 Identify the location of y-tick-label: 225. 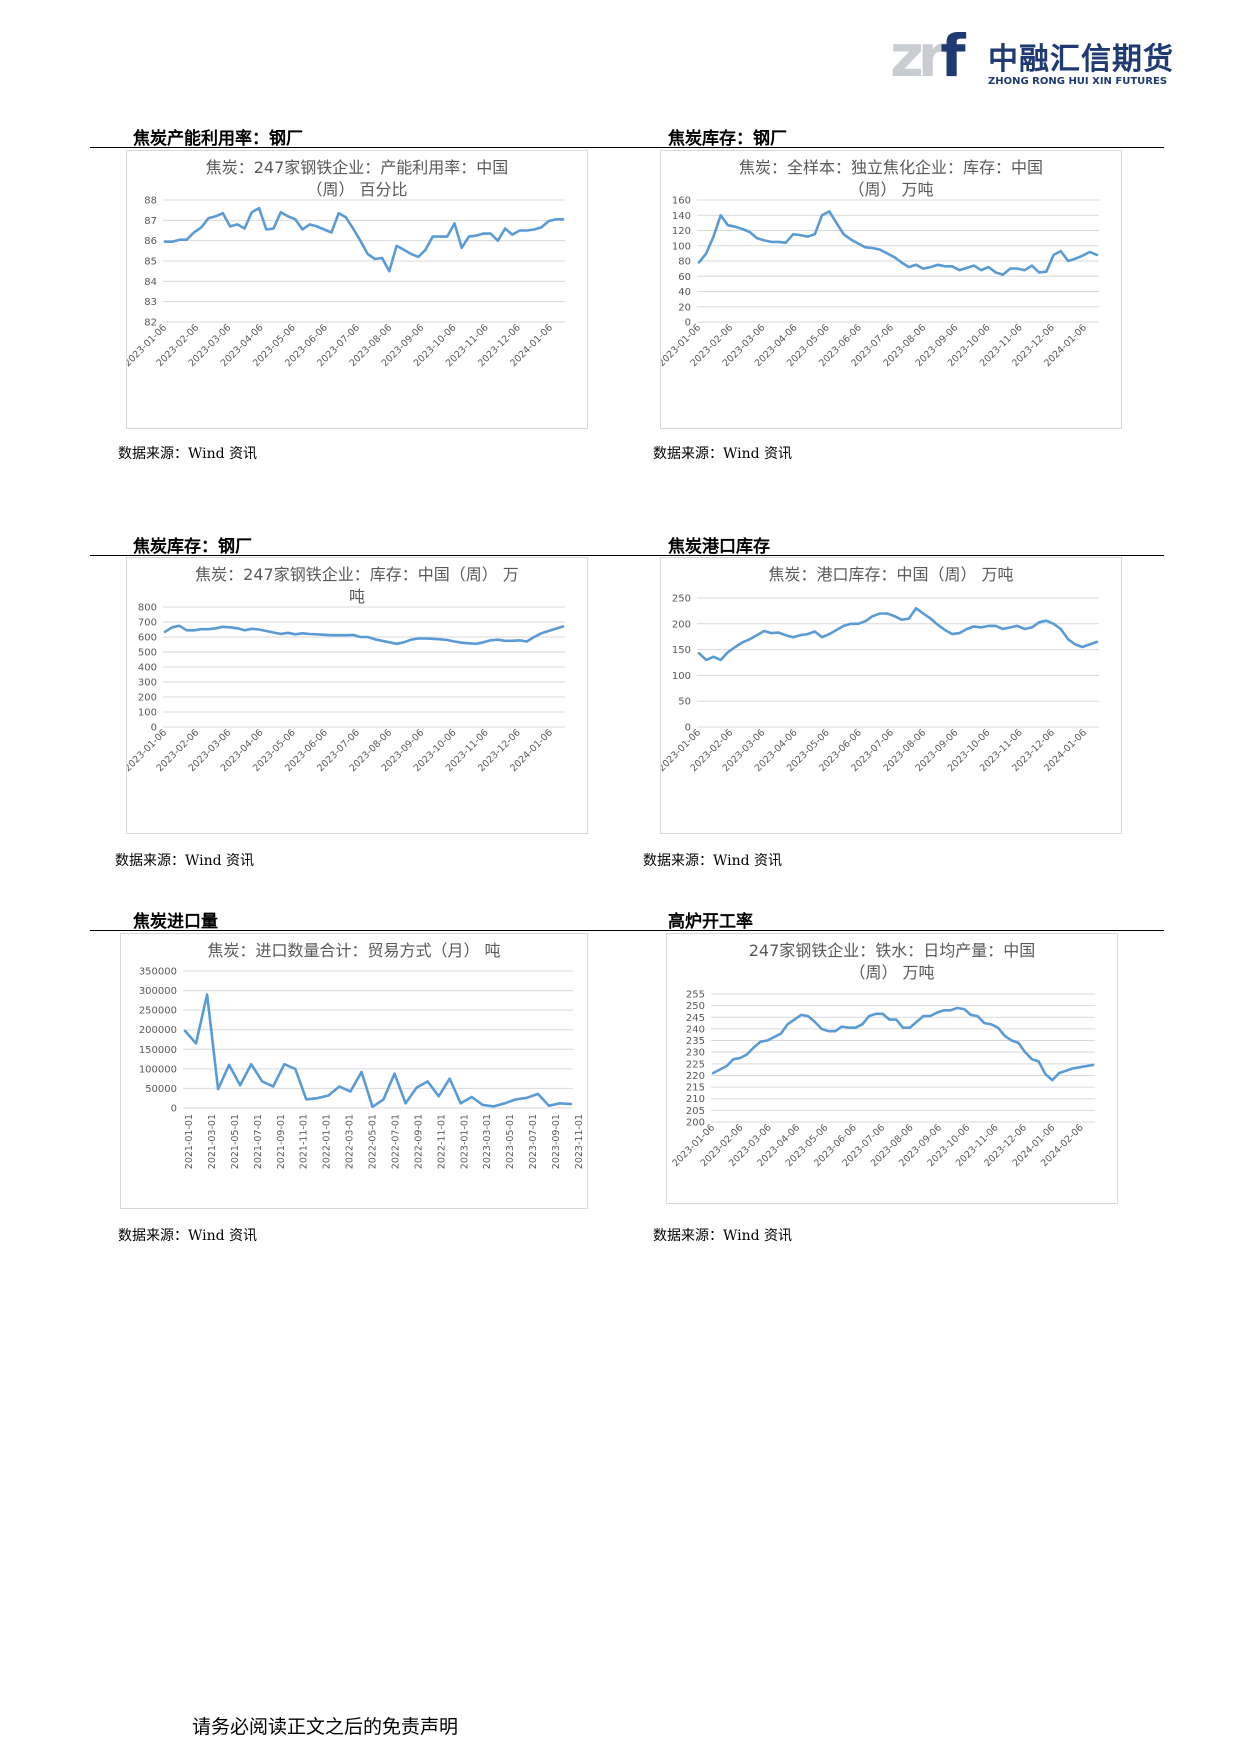
(695, 1064).